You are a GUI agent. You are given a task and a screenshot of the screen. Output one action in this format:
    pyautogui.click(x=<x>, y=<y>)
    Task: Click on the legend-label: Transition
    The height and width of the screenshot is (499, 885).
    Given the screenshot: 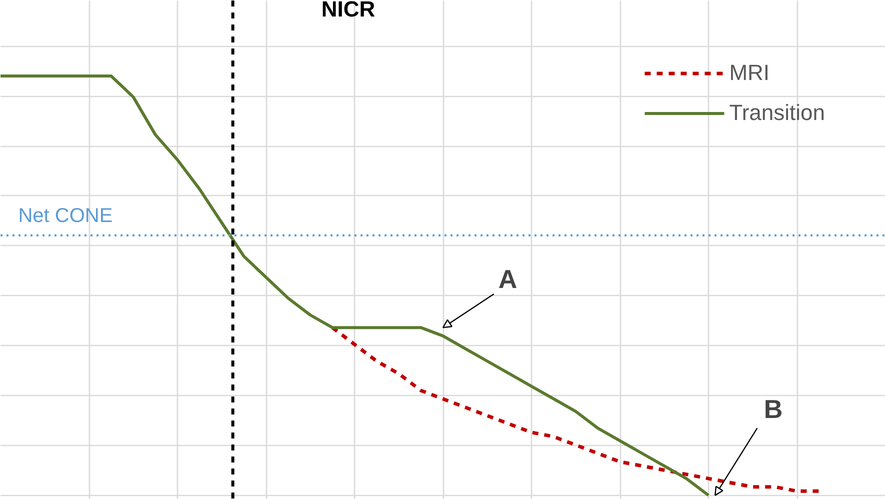 What is the action you would take?
    pyautogui.click(x=777, y=113)
    